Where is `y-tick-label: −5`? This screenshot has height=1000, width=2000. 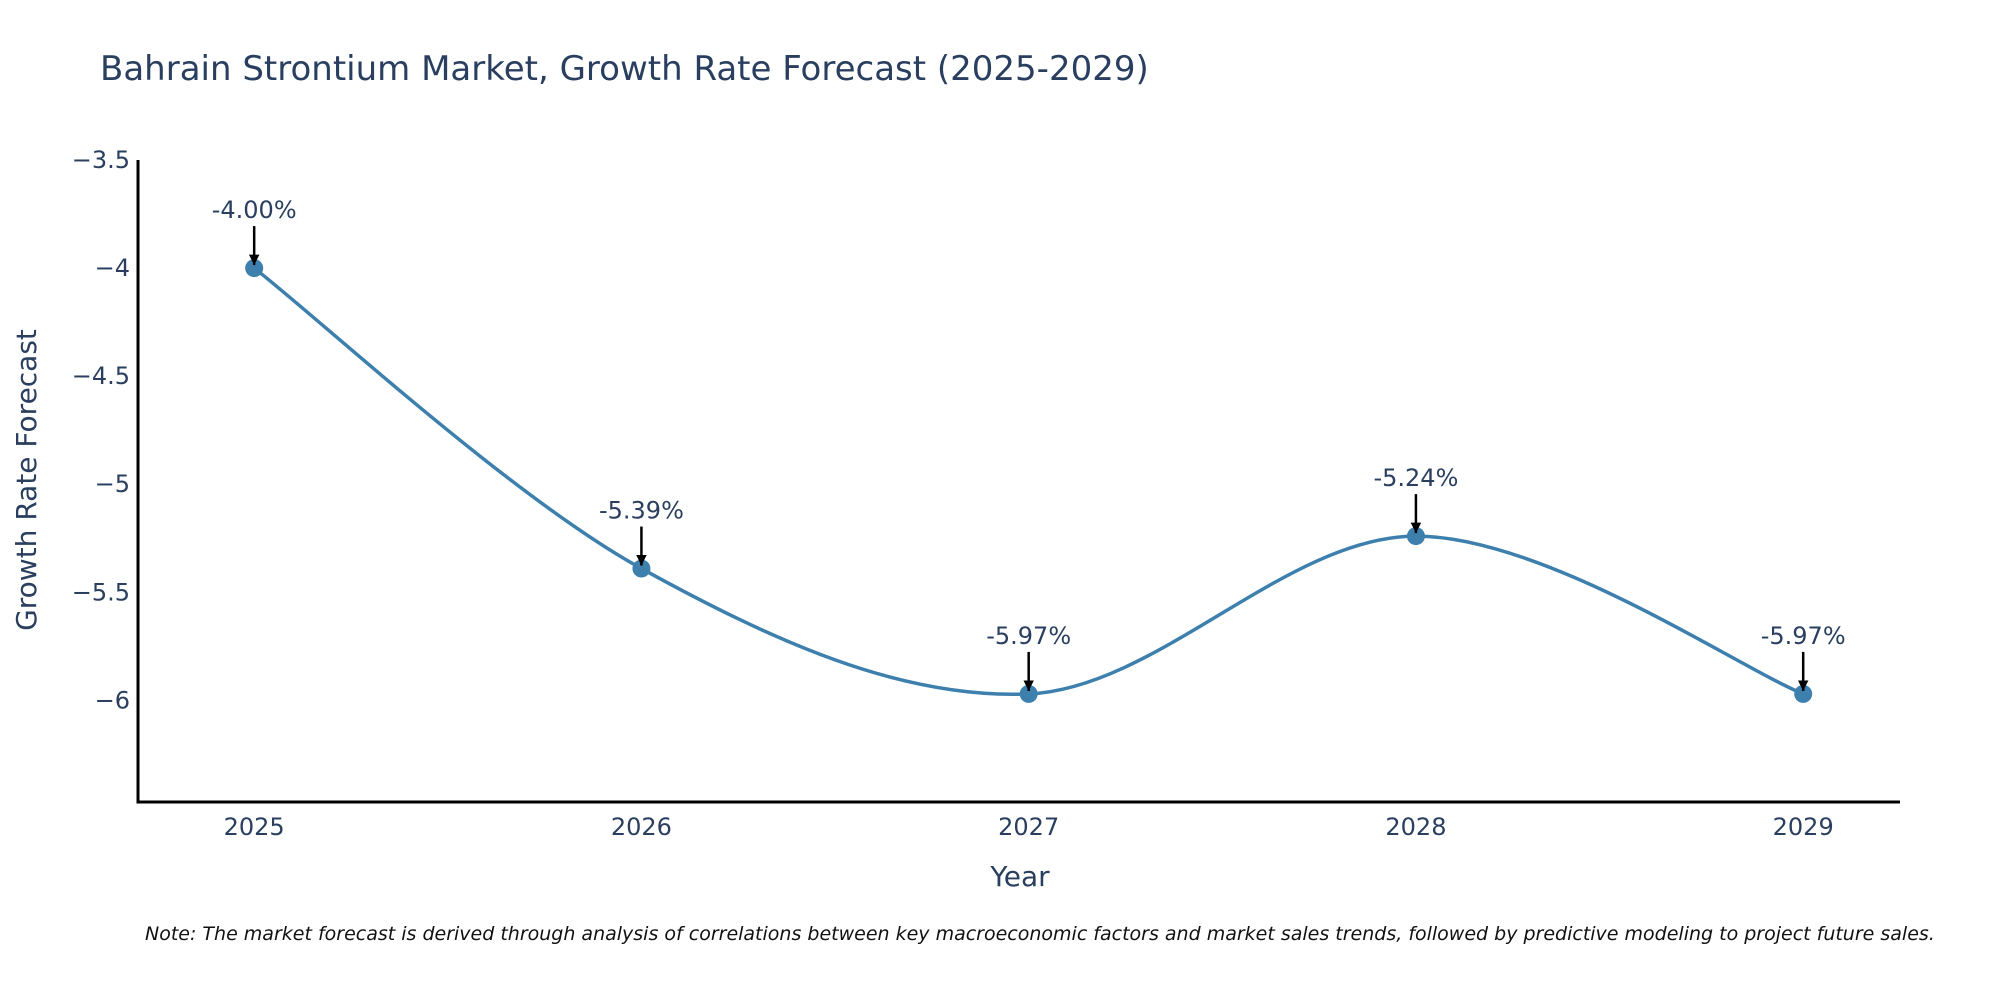 y-tick-label: −5 is located at coordinates (112, 484).